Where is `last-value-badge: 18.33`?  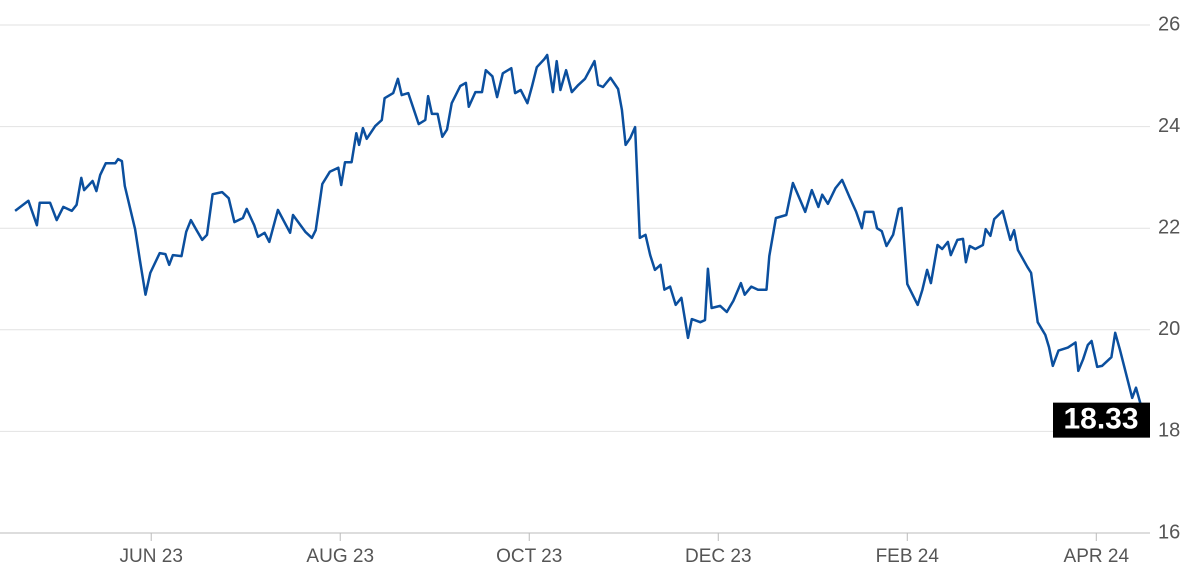 last-value-badge: 18.33 is located at coordinates (1101, 420).